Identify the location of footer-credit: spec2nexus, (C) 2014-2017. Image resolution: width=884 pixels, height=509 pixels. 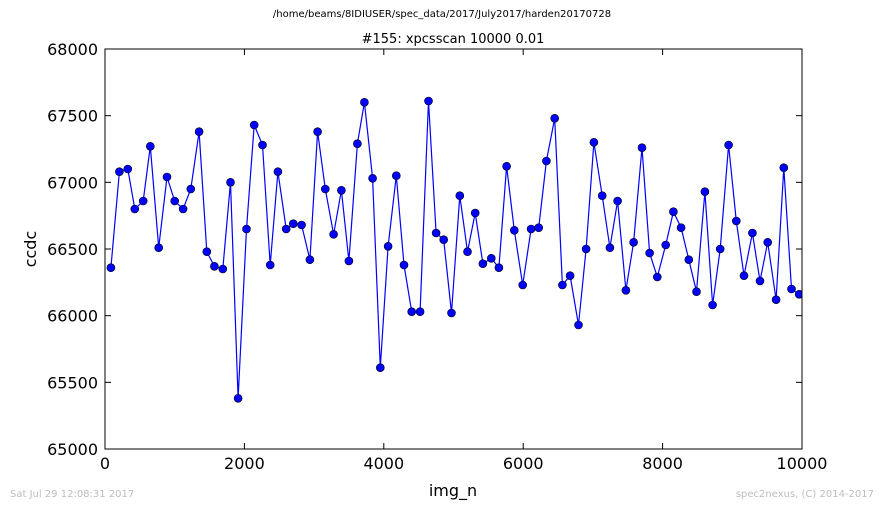
(804, 494).